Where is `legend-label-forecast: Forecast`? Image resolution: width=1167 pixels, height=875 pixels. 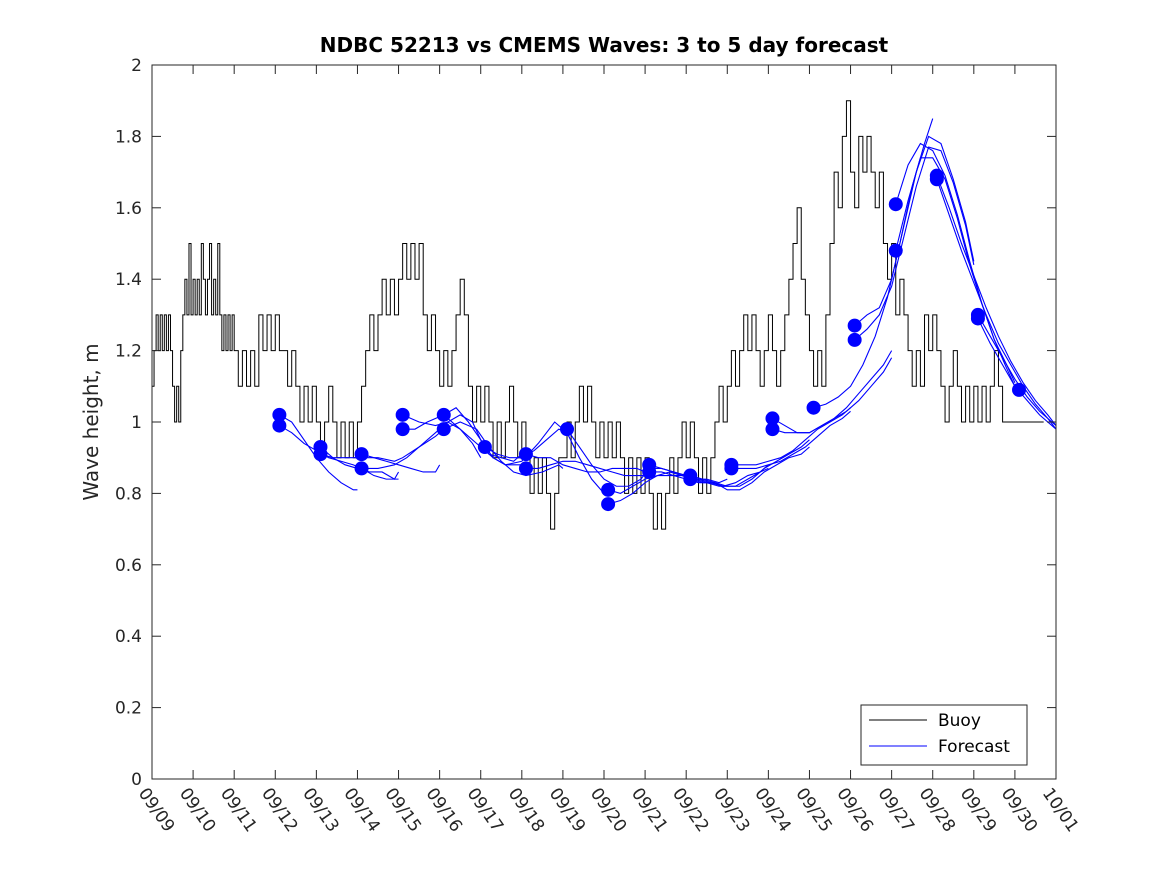
legend-label-forecast: Forecast is located at coordinates (974, 747).